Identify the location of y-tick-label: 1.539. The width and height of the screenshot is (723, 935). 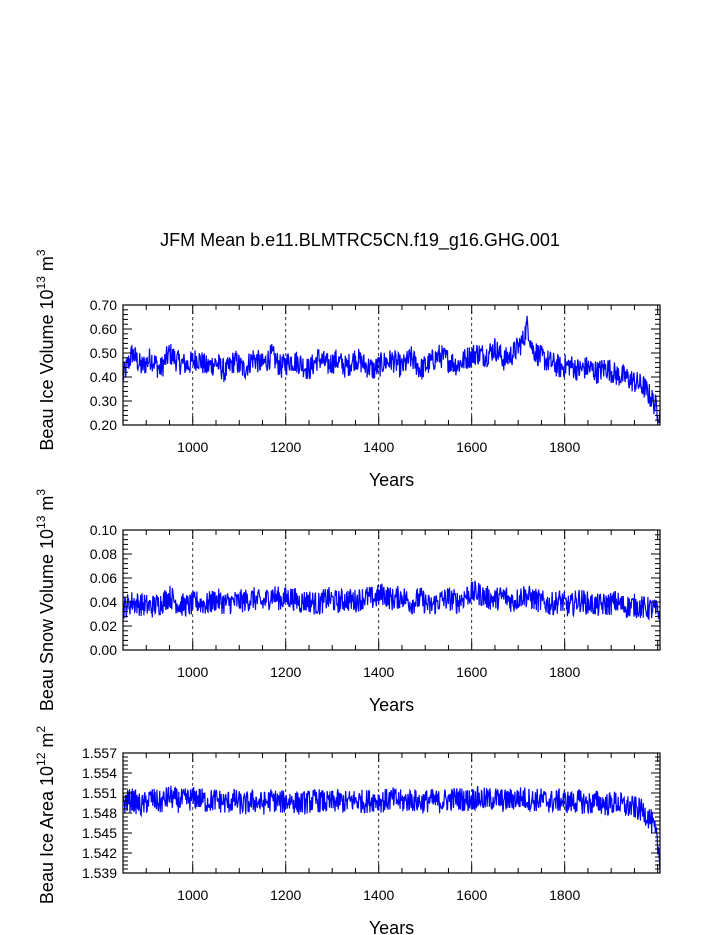
(99, 873).